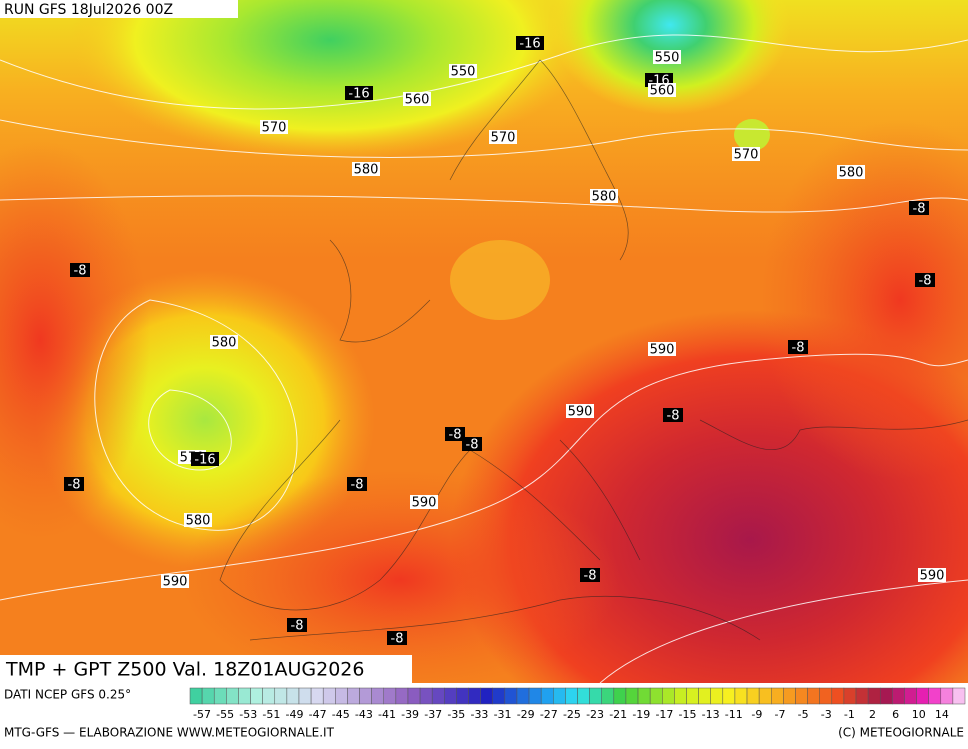 The image size is (968, 749). I want to click on colorbar-label: -1, so click(849, 714).